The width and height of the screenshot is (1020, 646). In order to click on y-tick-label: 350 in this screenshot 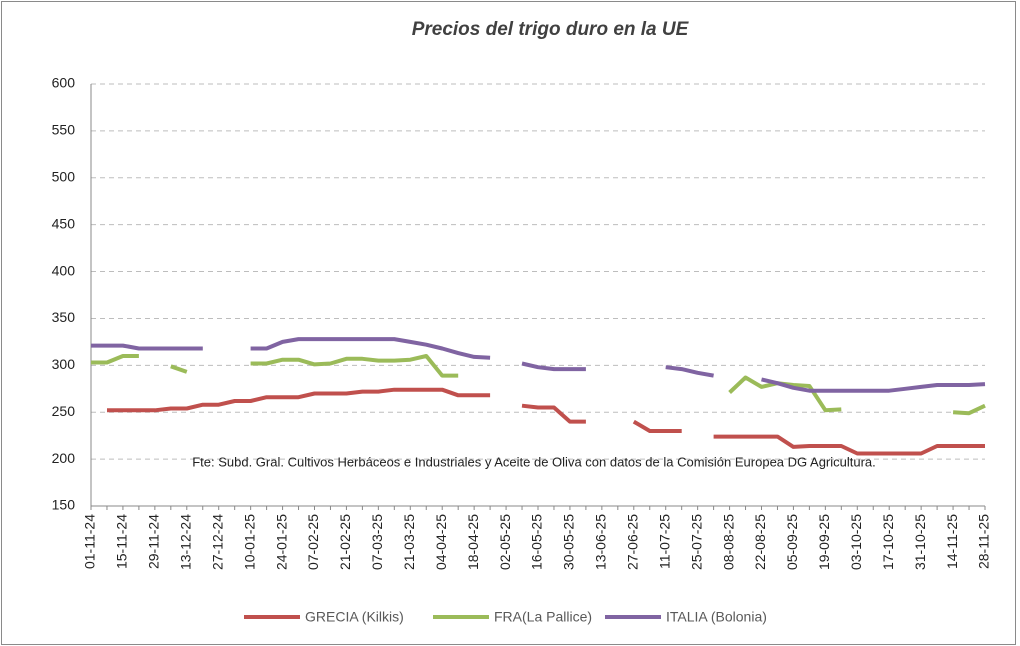, I will do `click(64, 317)`.